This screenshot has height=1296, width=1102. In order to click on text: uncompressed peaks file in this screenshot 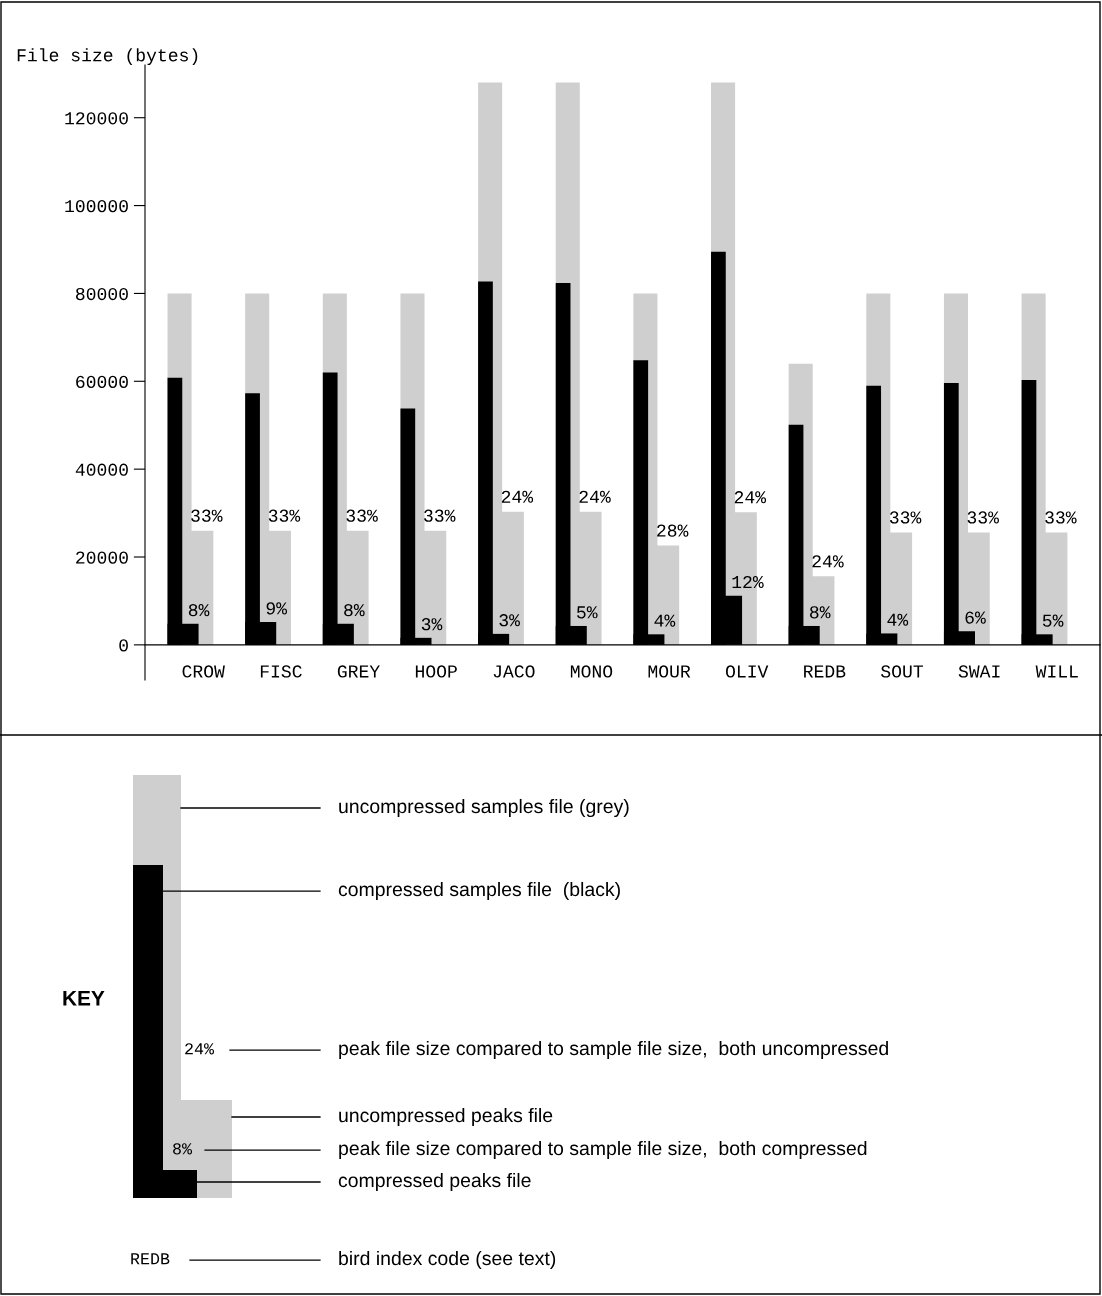, I will do `click(446, 1117)`.